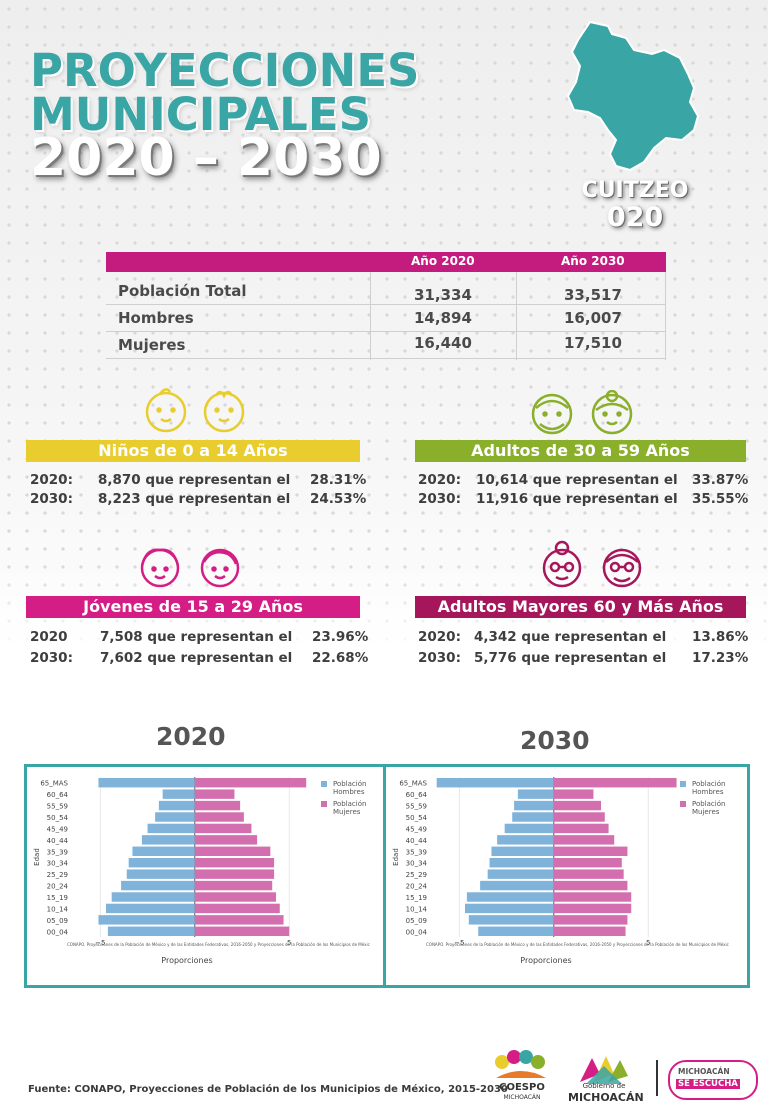 Image resolution: width=768 pixels, height=1109 pixels. What do you see at coordinates (708, 792) in the screenshot?
I see `legend-label: Hombres` at bounding box center [708, 792].